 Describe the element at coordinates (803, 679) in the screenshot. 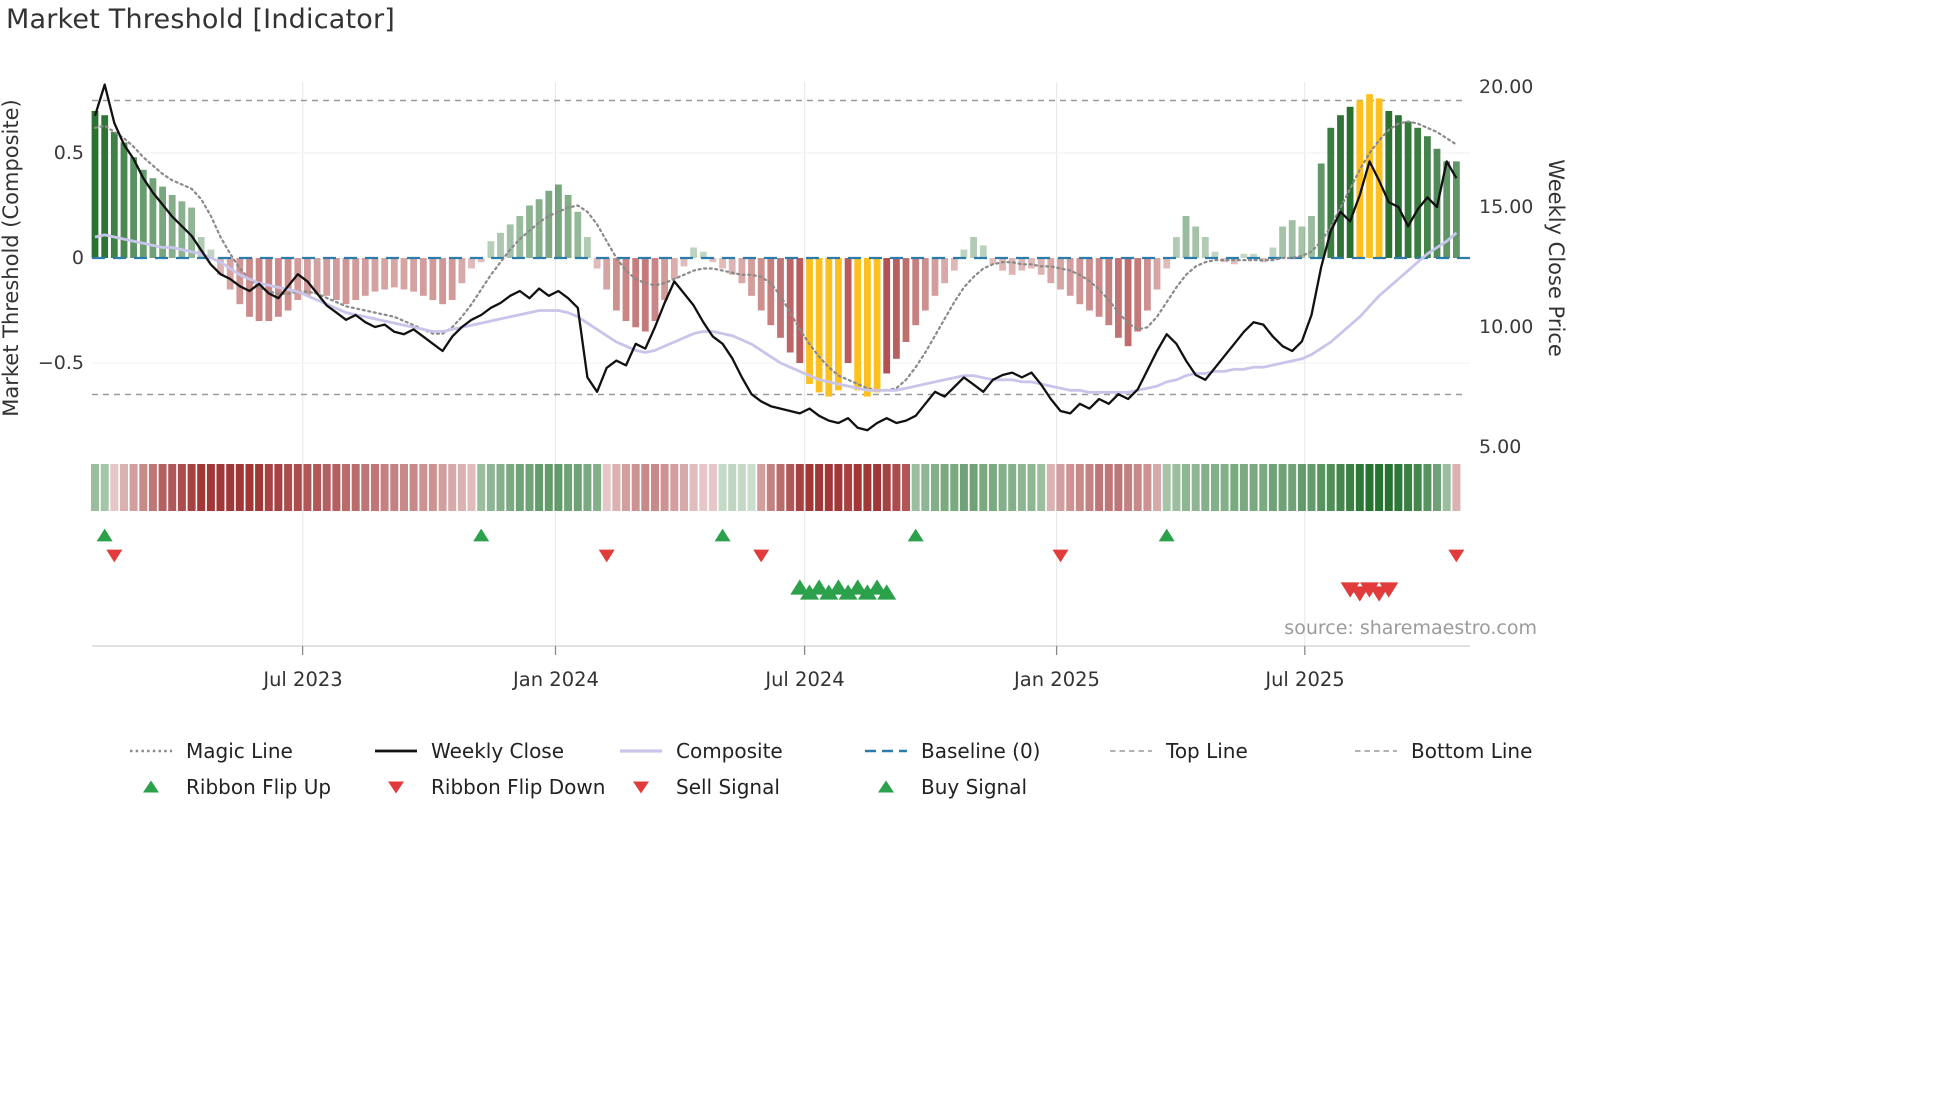

I see `x-axis-tick: Jul 2024` at that location.